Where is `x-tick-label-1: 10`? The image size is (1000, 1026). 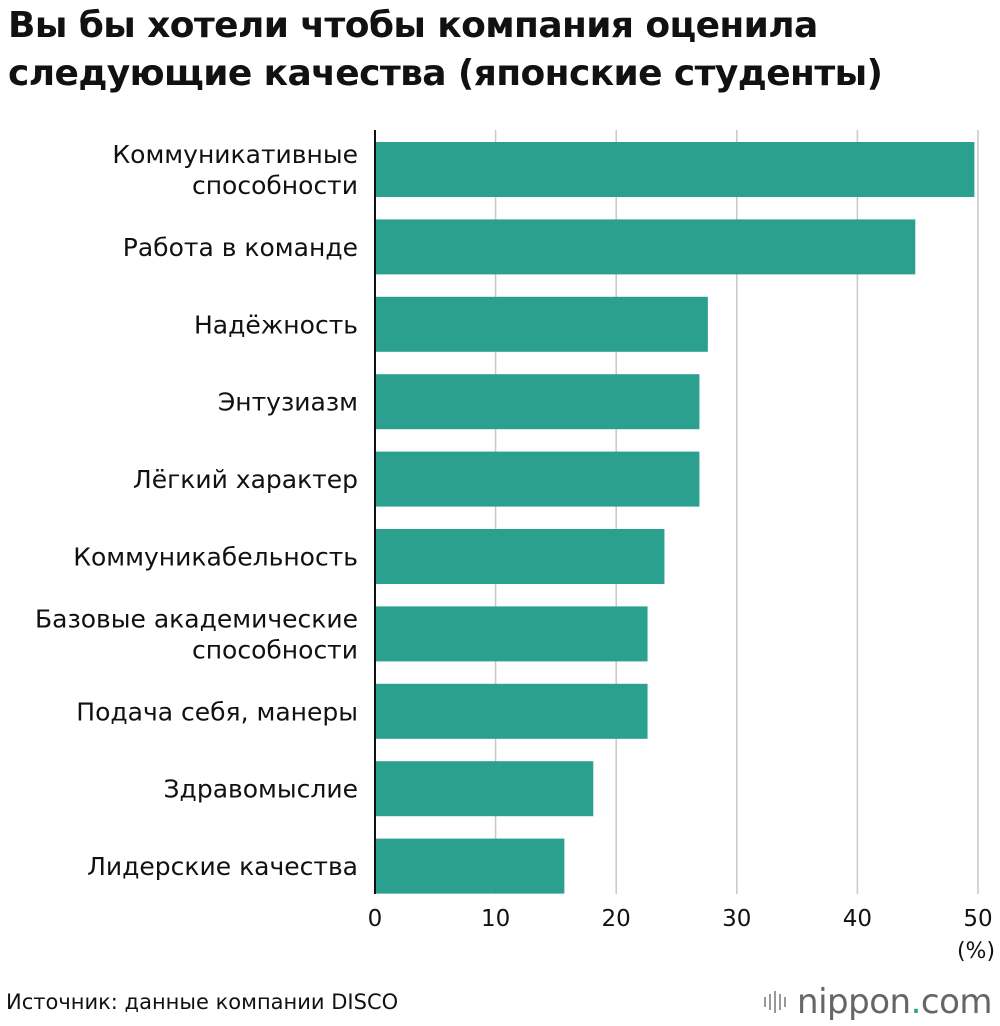
x-tick-label-1: 10 is located at coordinates (495, 919).